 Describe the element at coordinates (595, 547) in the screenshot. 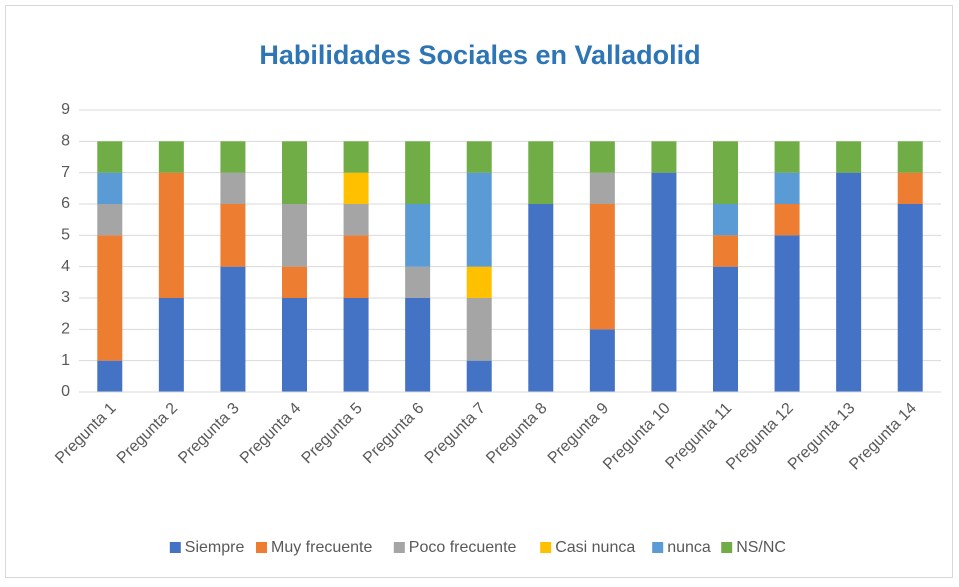

I see `legend-label: Casi nunca` at that location.